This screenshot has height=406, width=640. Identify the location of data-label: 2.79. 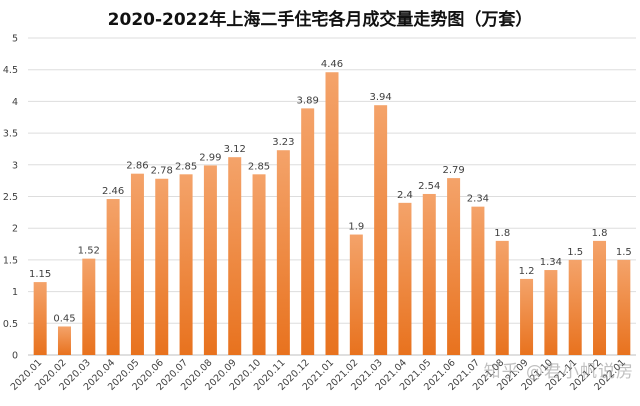
(453, 170).